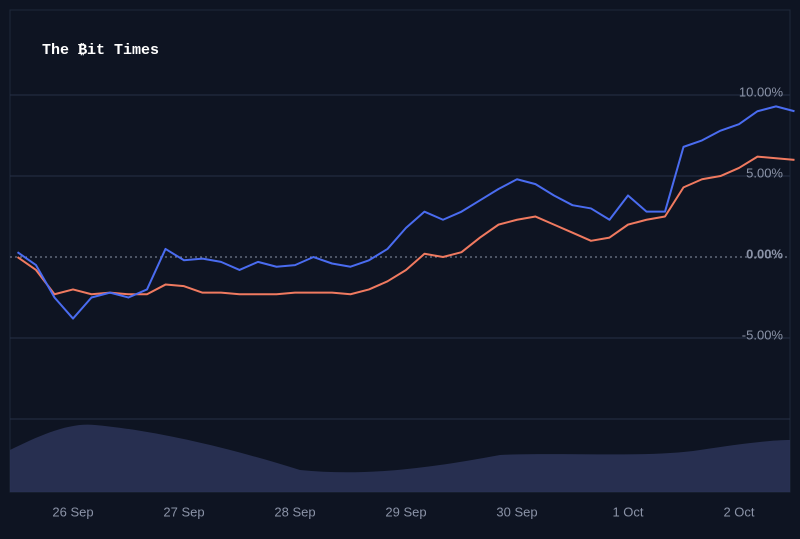  What do you see at coordinates (294, 511) in the screenshot?
I see `x-tick-label: 28 Sep` at bounding box center [294, 511].